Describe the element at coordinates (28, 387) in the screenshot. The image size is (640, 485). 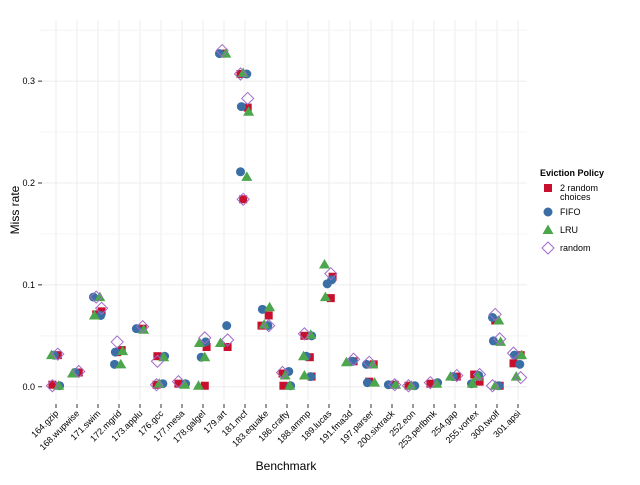
I see `y-tick-label: 0.0` at that location.